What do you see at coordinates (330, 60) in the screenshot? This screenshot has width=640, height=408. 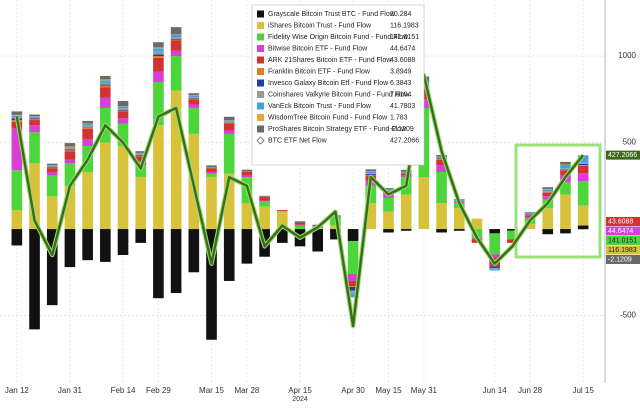 I see `legend-label: ARK 21Shares Bitcoin ETF - Fund Flow` at bounding box center [330, 60].